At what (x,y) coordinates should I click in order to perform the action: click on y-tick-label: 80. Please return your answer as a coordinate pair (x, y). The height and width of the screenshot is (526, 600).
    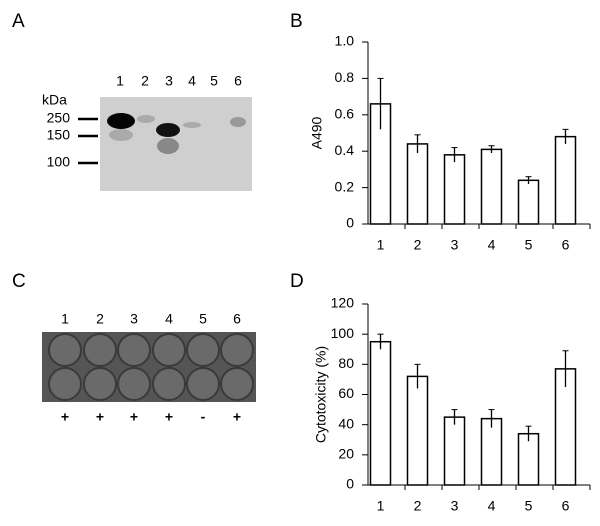
    Looking at the image, I should click on (346, 363).